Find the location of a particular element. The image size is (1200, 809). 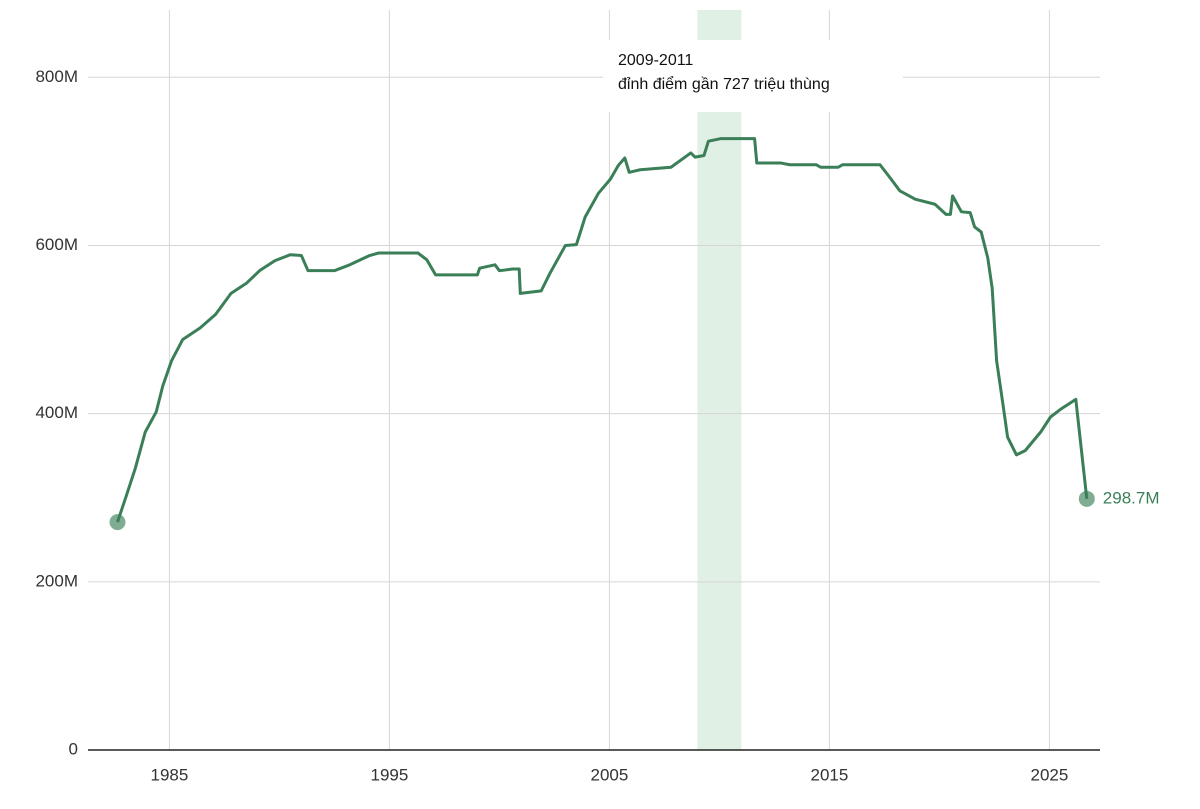

annotation-text: đỉnh điểm gần 727 triệu thùng is located at coordinates (724, 84).